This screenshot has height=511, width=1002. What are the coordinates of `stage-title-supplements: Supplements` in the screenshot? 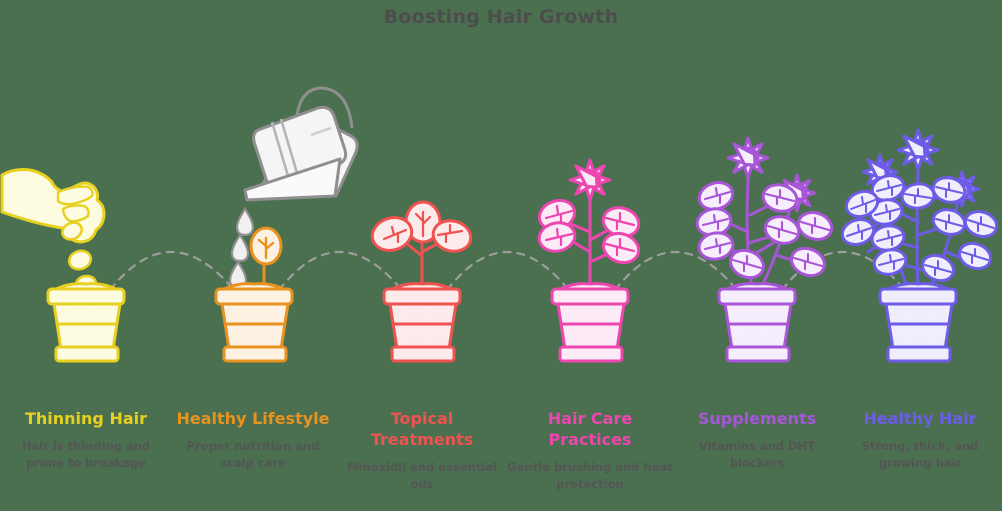 It's located at (757, 418).